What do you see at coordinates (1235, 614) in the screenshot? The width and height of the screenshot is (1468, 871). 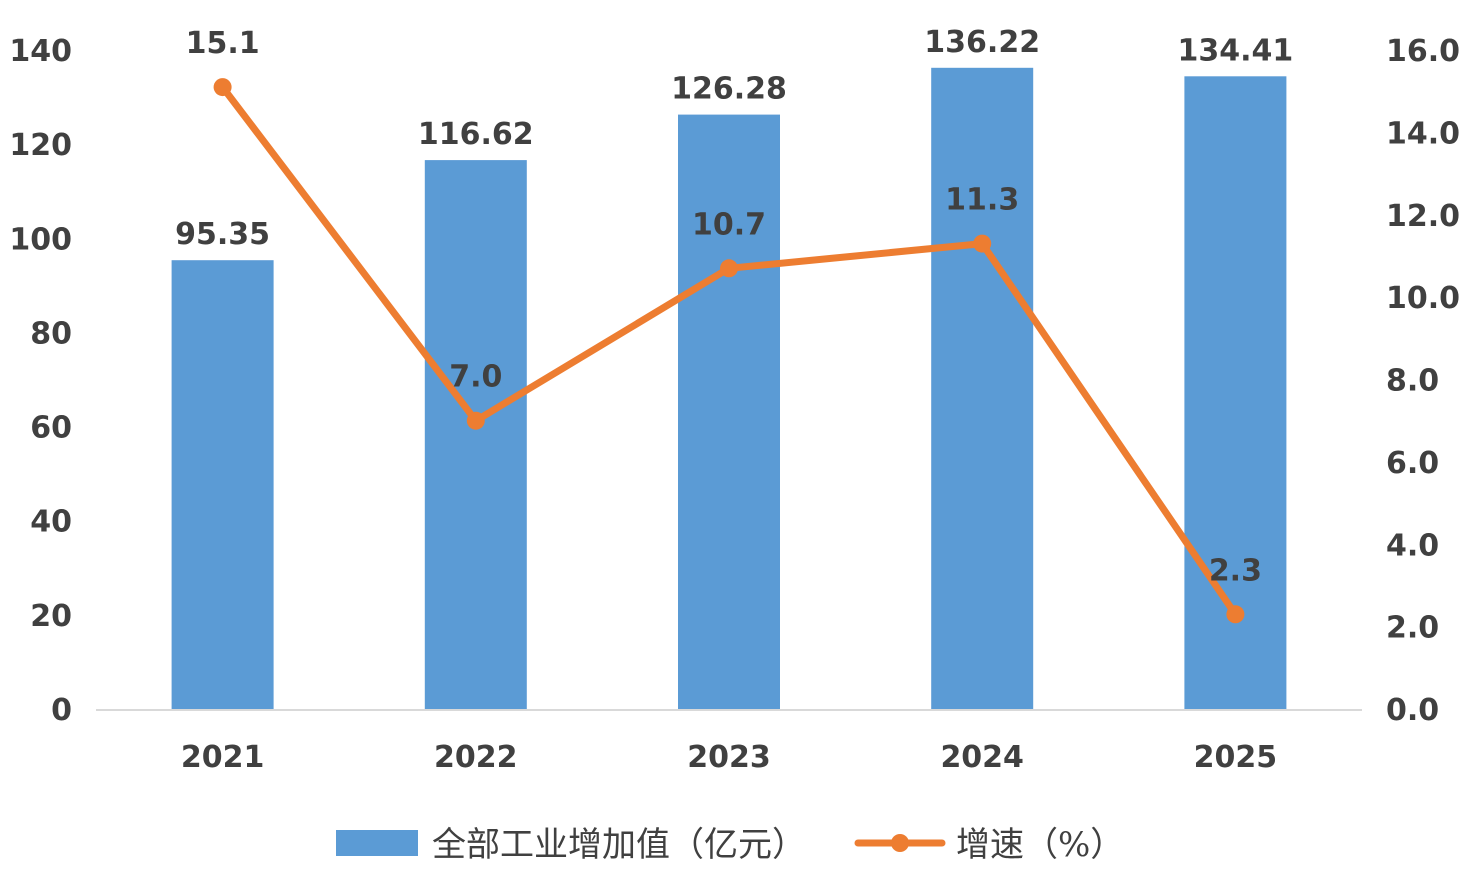 I see `line-point-2025` at bounding box center [1235, 614].